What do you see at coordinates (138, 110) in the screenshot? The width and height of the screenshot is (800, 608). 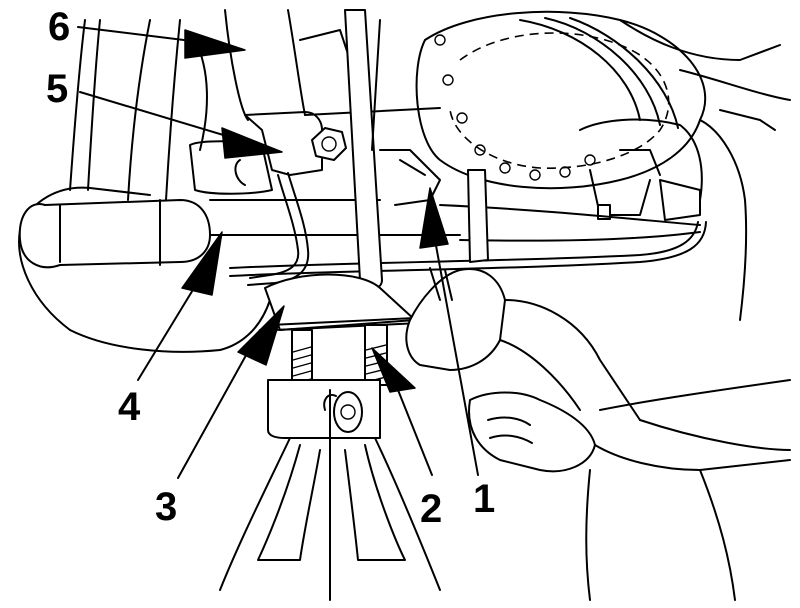 I see `leaf-spring` at bounding box center [138, 110].